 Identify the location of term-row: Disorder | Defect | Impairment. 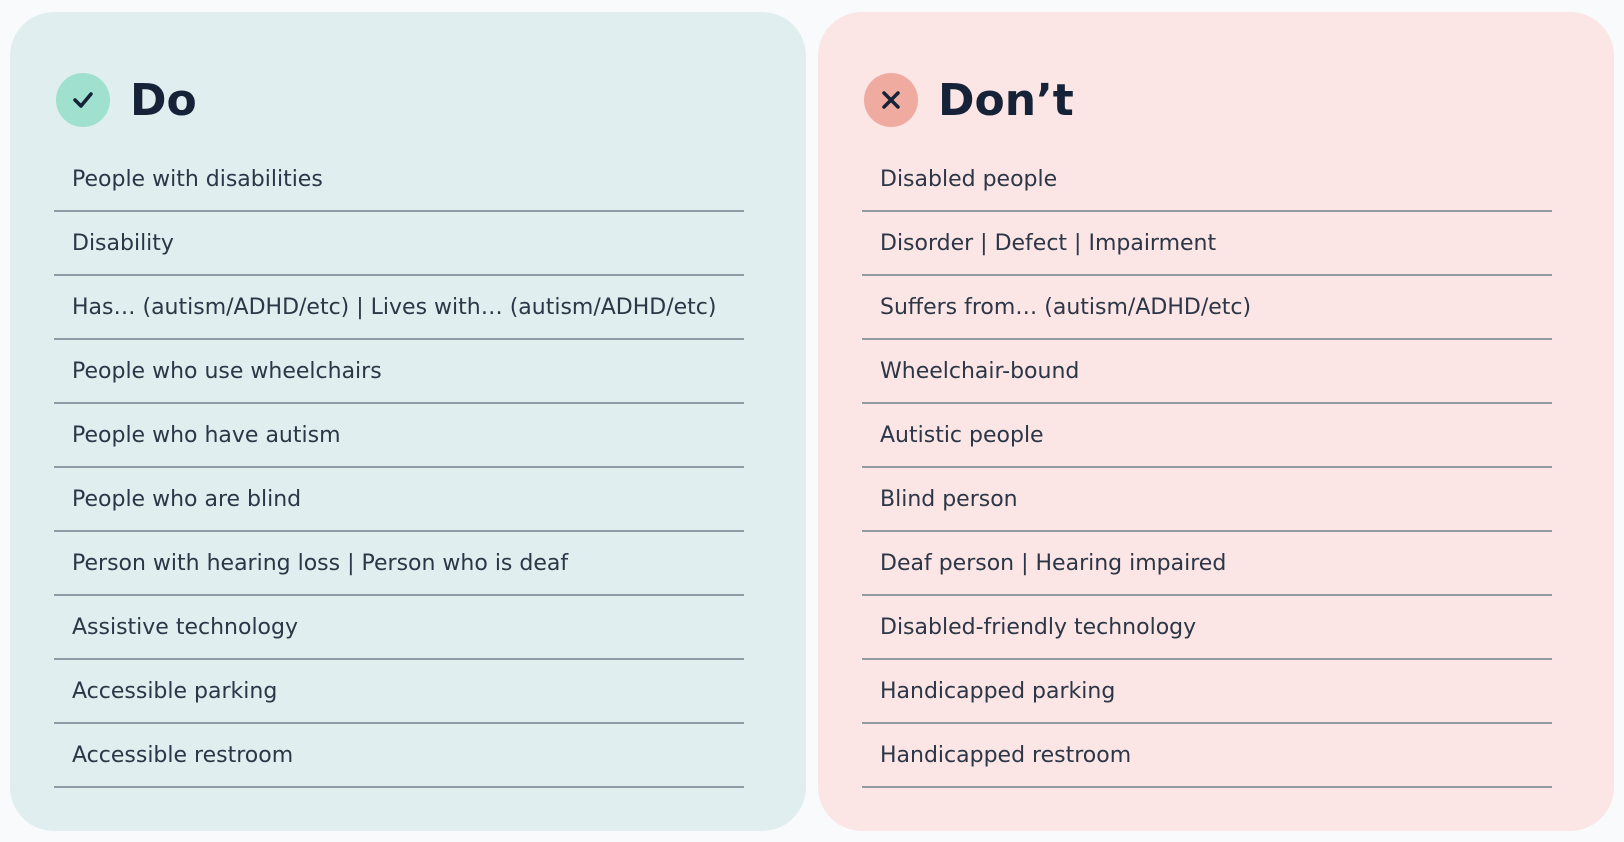
(1207, 244).